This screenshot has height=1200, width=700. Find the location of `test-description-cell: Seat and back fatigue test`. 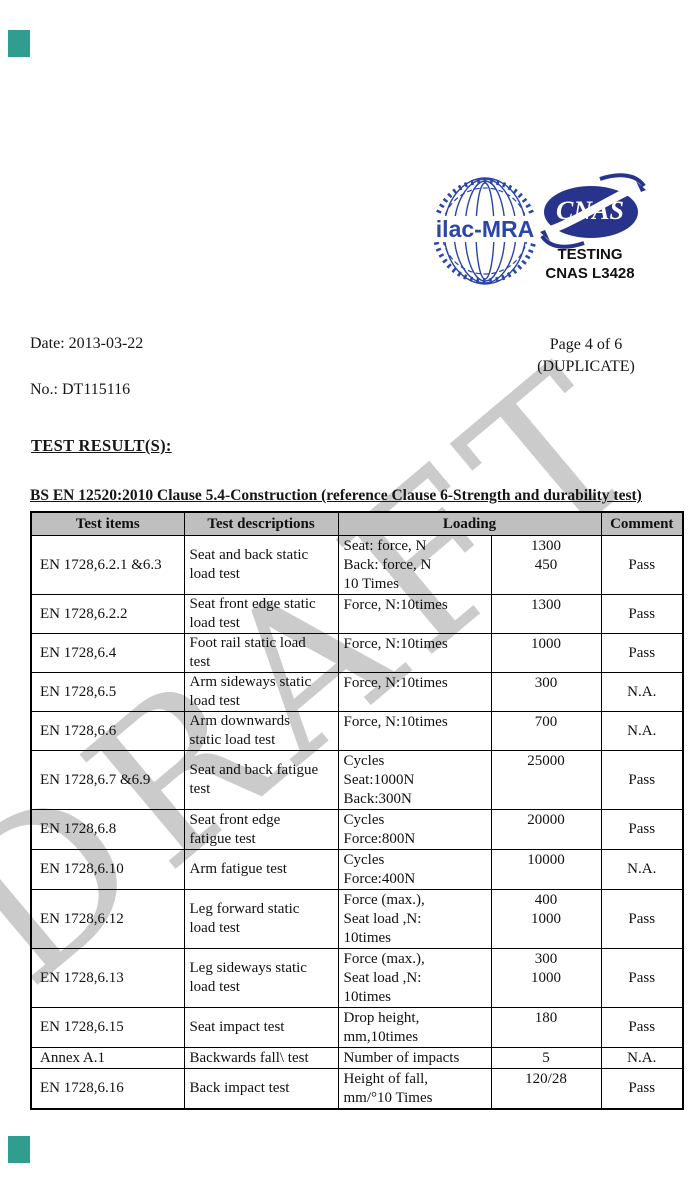

test-description-cell: Seat and back fatigue test is located at coordinates (261, 780).